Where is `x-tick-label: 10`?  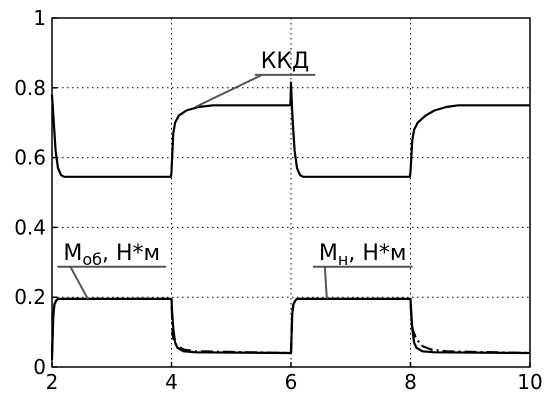
x-tick-label: 10 is located at coordinates (529, 382).